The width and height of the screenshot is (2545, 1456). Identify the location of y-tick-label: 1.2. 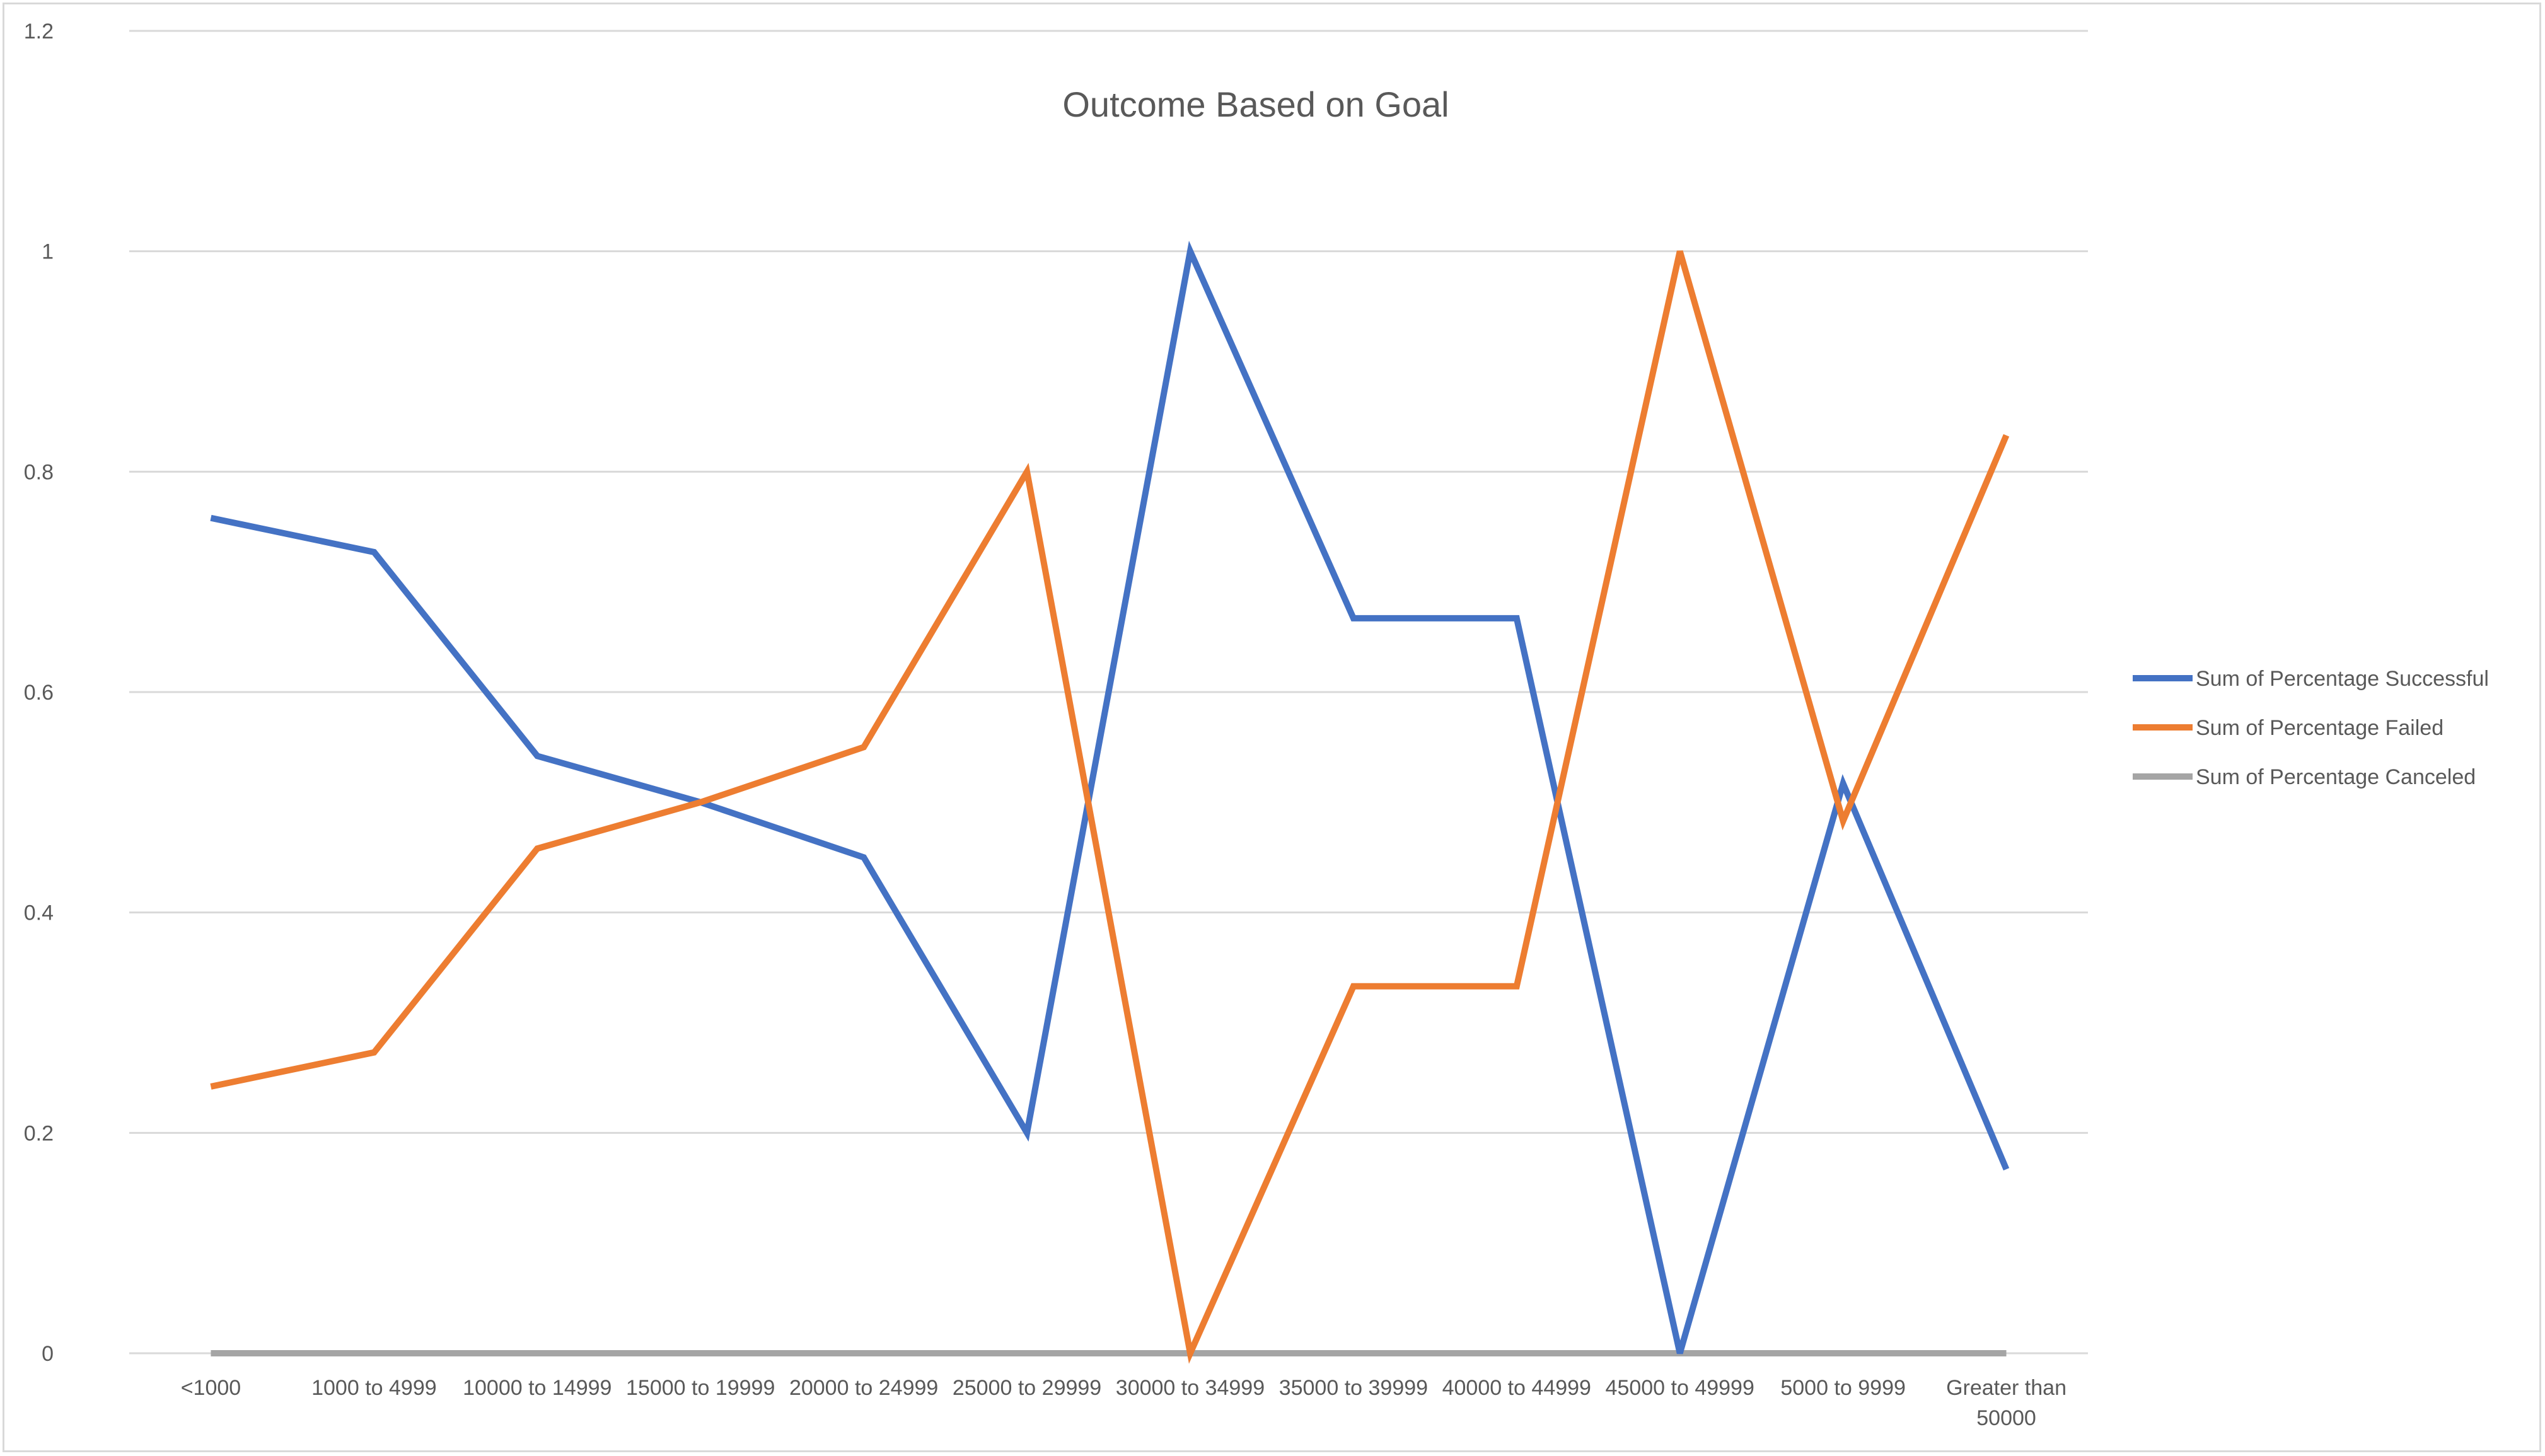
(39, 31).